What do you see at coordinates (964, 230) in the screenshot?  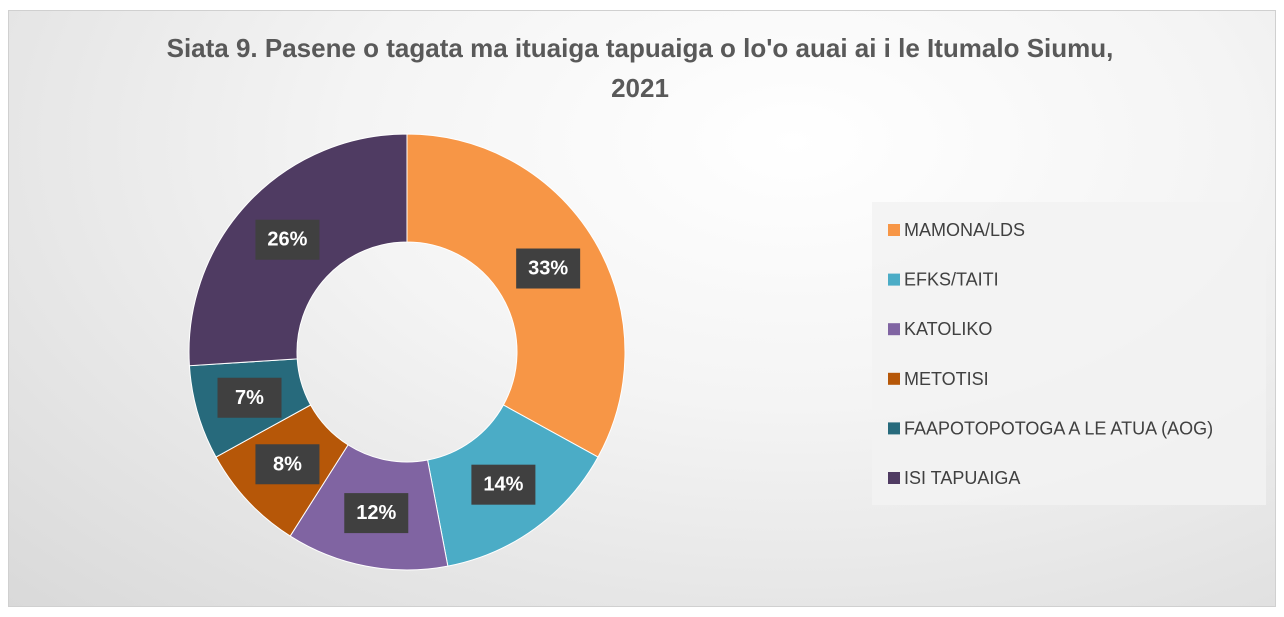 I see `legend-label: MAMONA/LDS` at bounding box center [964, 230].